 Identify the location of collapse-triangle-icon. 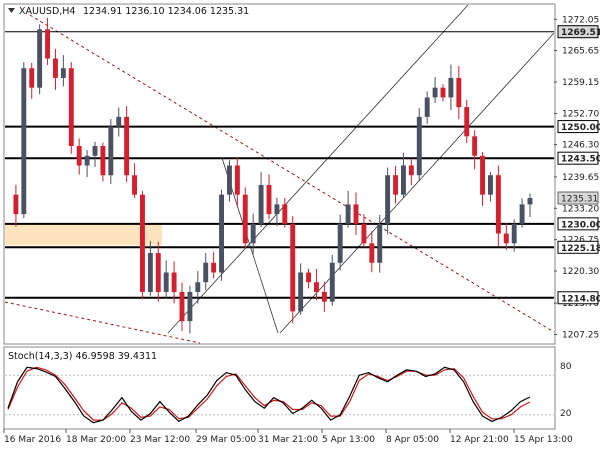
(11, 10).